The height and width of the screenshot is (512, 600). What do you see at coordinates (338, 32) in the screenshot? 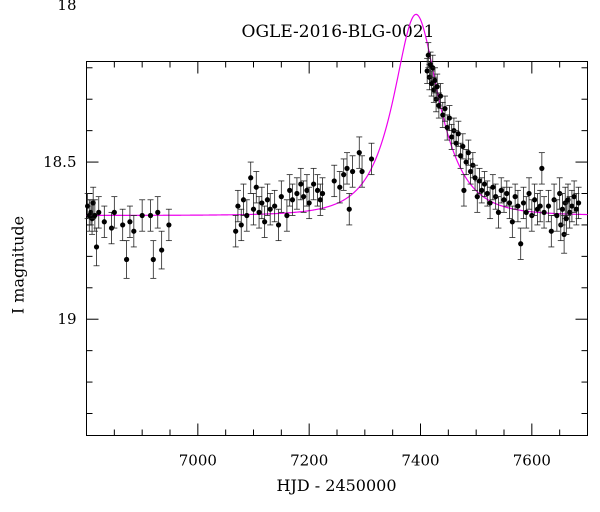
I see `chart-title: OGLE-2016-BLG-0021` at bounding box center [338, 32].